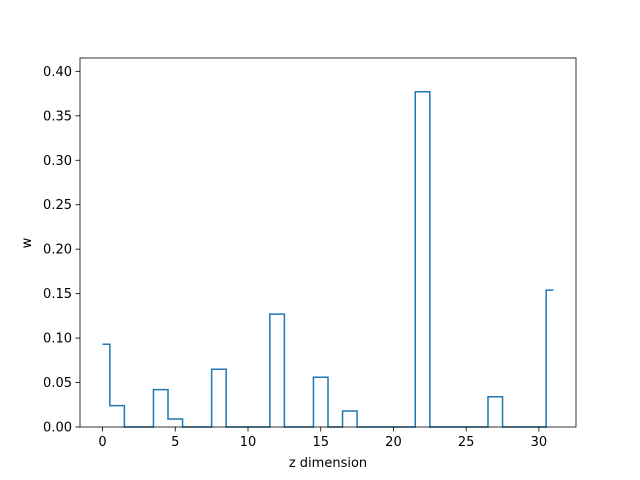 The height and width of the screenshot is (480, 640). Describe the element at coordinates (27, 242) in the screenshot. I see `y-axis-label: w` at that location.